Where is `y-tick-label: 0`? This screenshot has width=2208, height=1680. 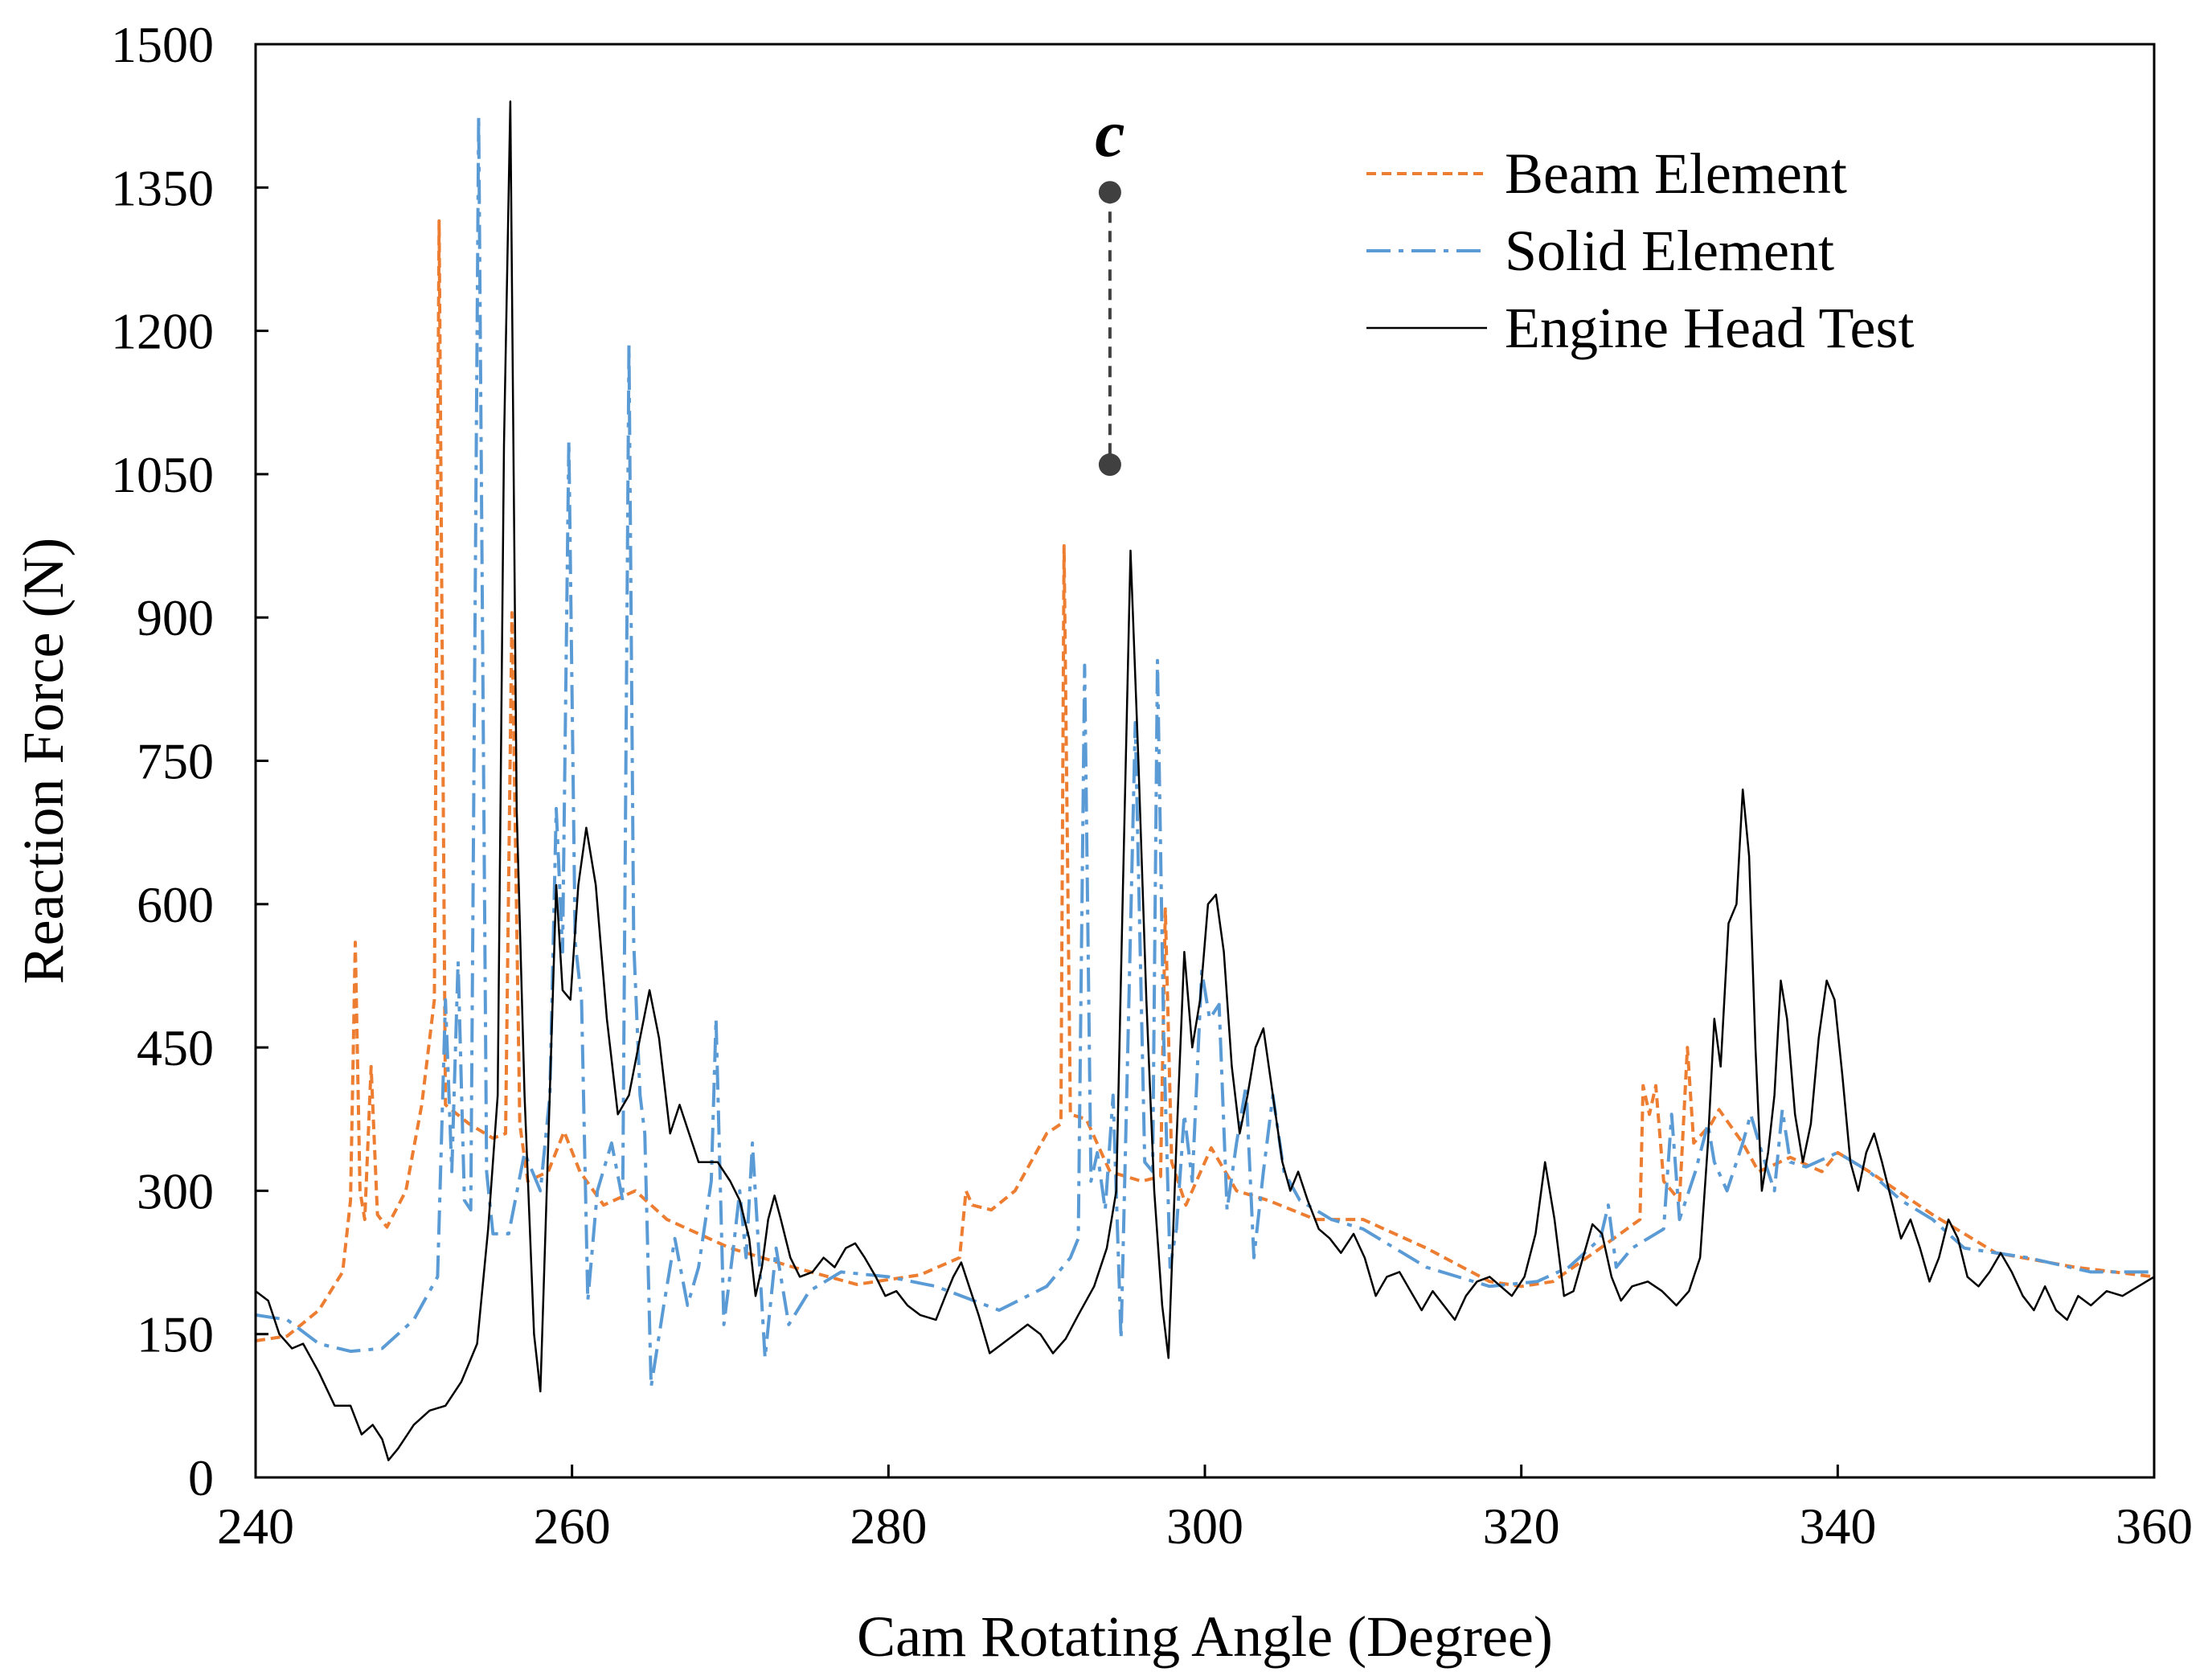
y-tick-label: 0 is located at coordinates (201, 1477).